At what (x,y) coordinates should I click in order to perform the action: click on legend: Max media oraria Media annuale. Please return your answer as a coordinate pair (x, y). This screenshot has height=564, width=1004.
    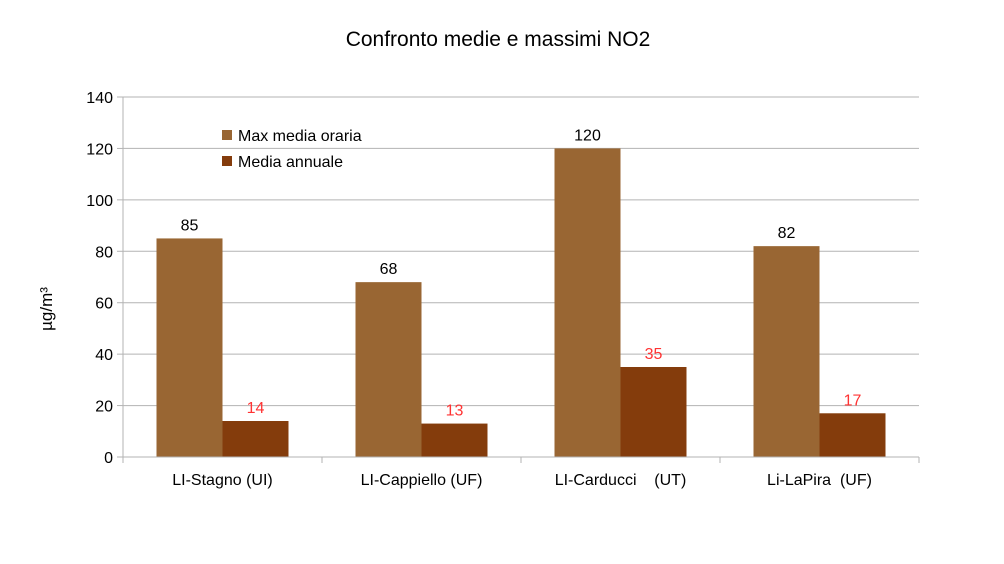
    Looking at the image, I should click on (292, 149).